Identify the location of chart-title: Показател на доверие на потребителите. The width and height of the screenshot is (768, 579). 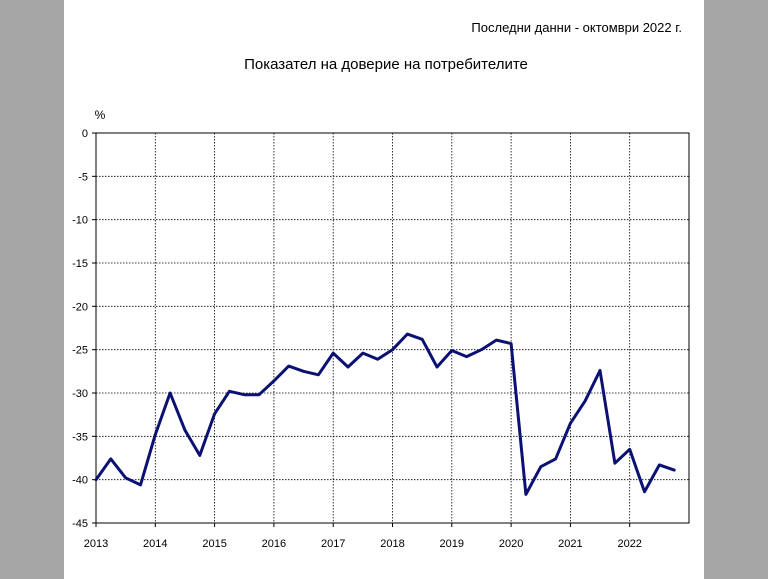
(386, 64).